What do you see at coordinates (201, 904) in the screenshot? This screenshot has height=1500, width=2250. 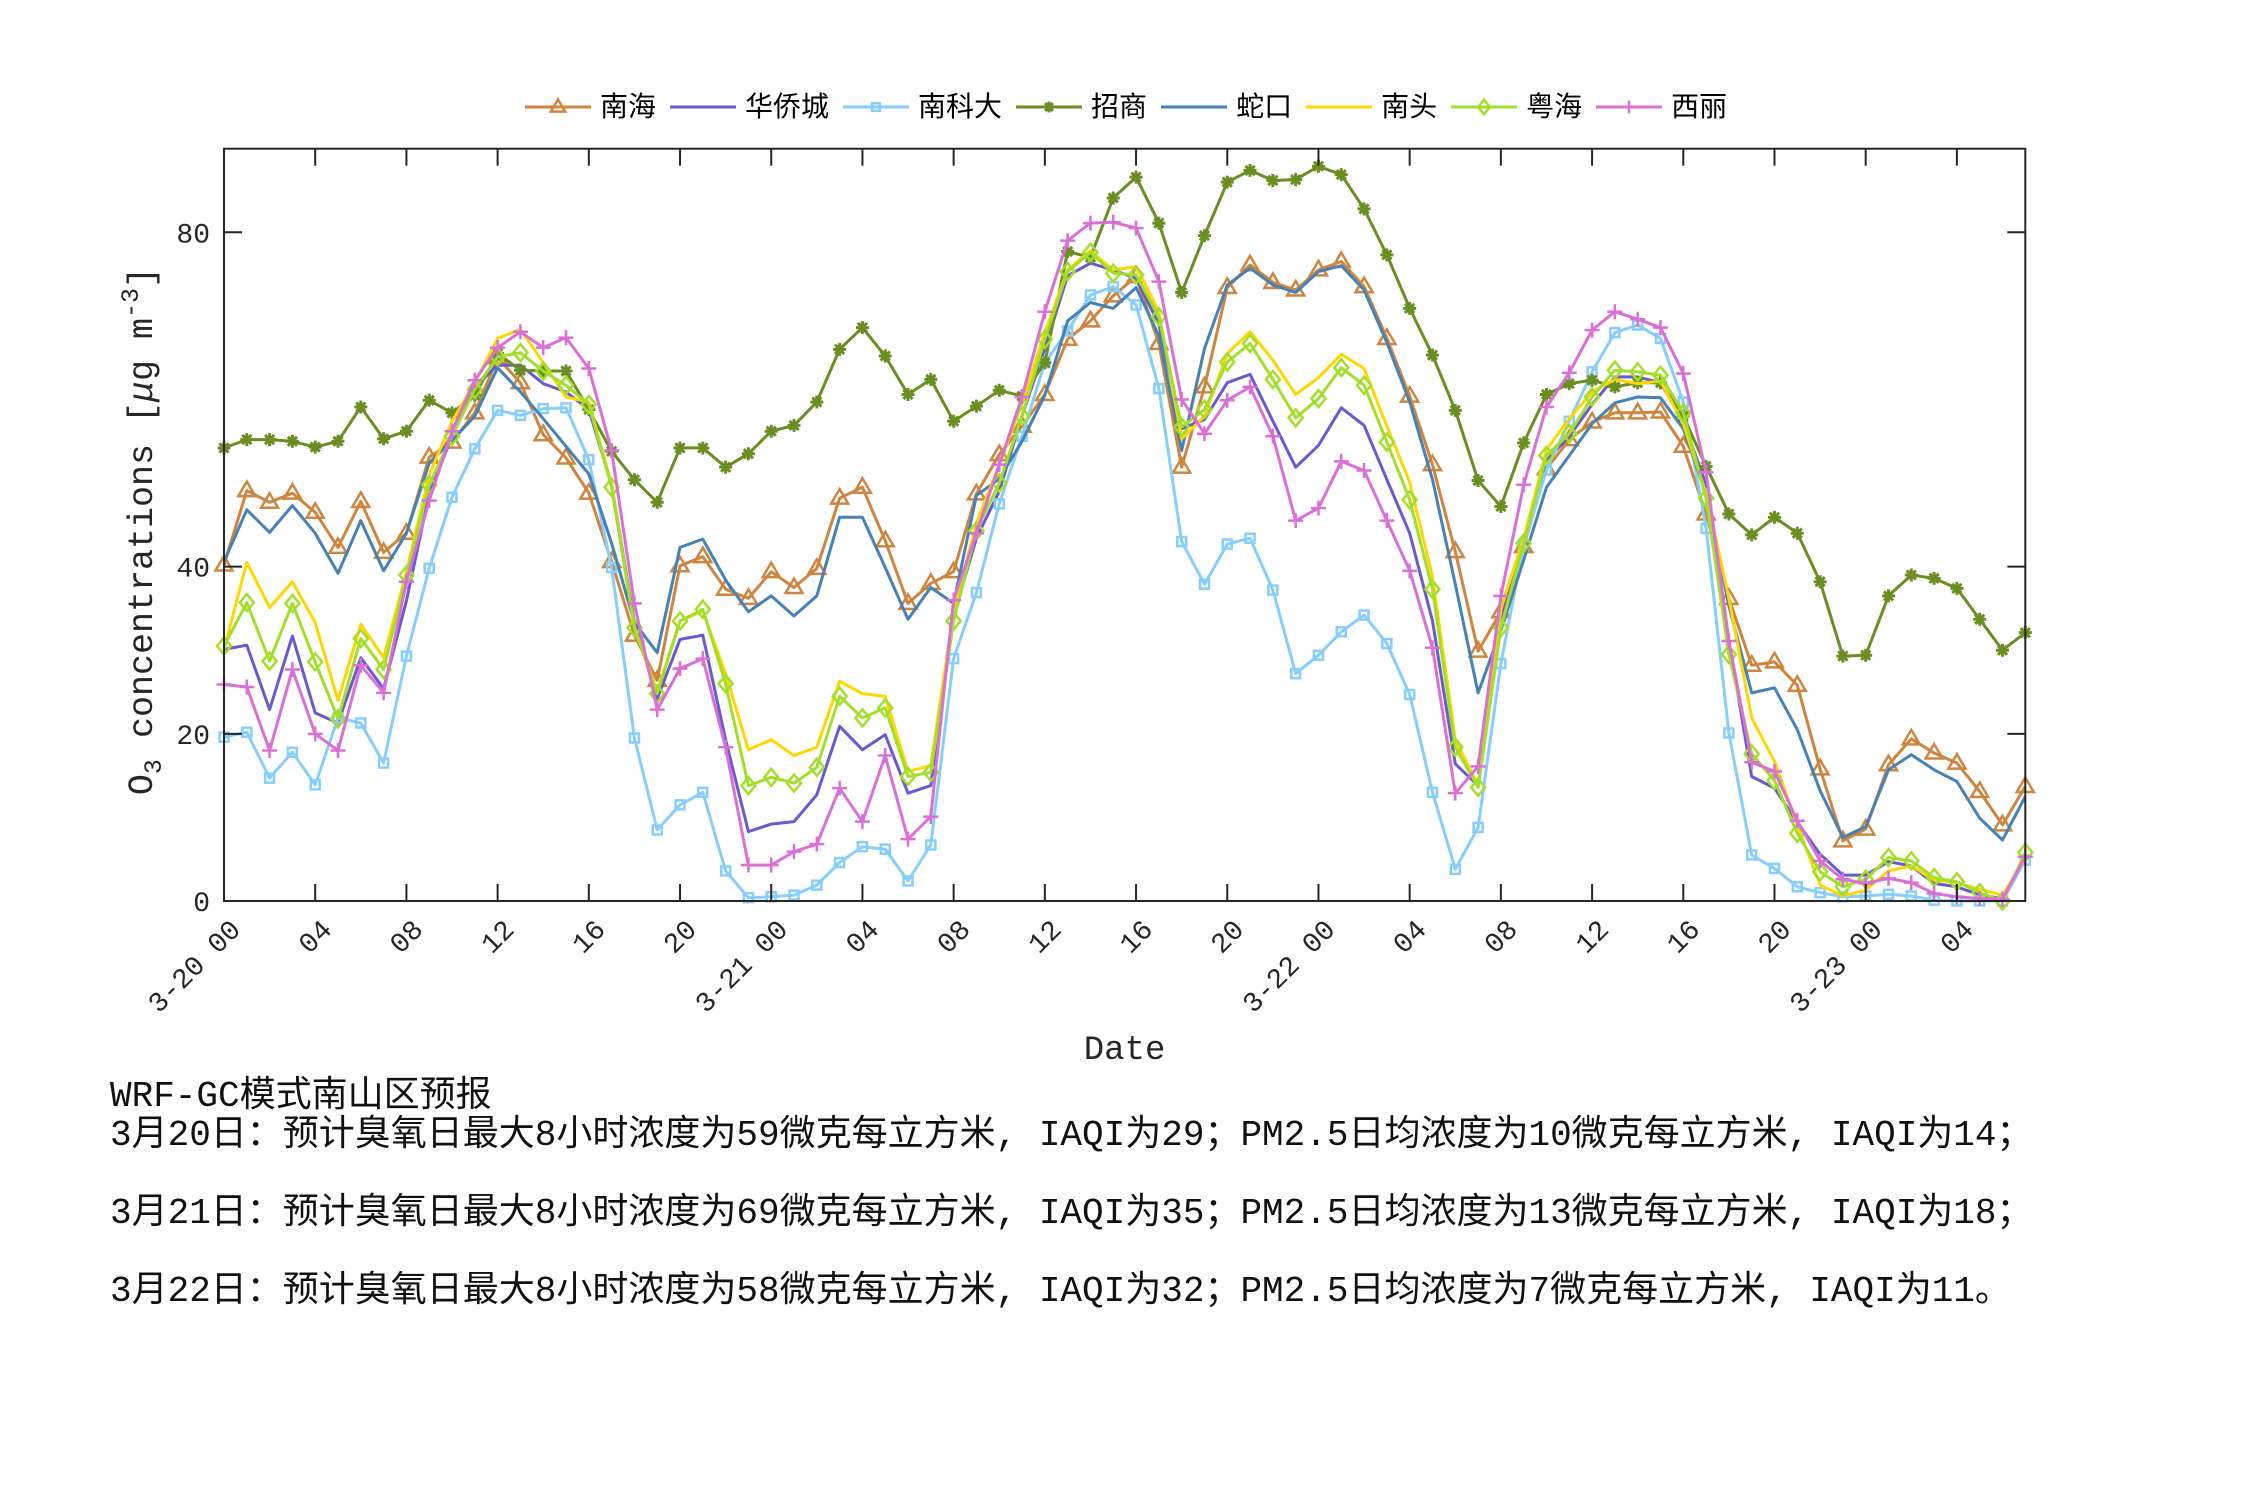 I see `y-tick-label: 0` at bounding box center [201, 904].